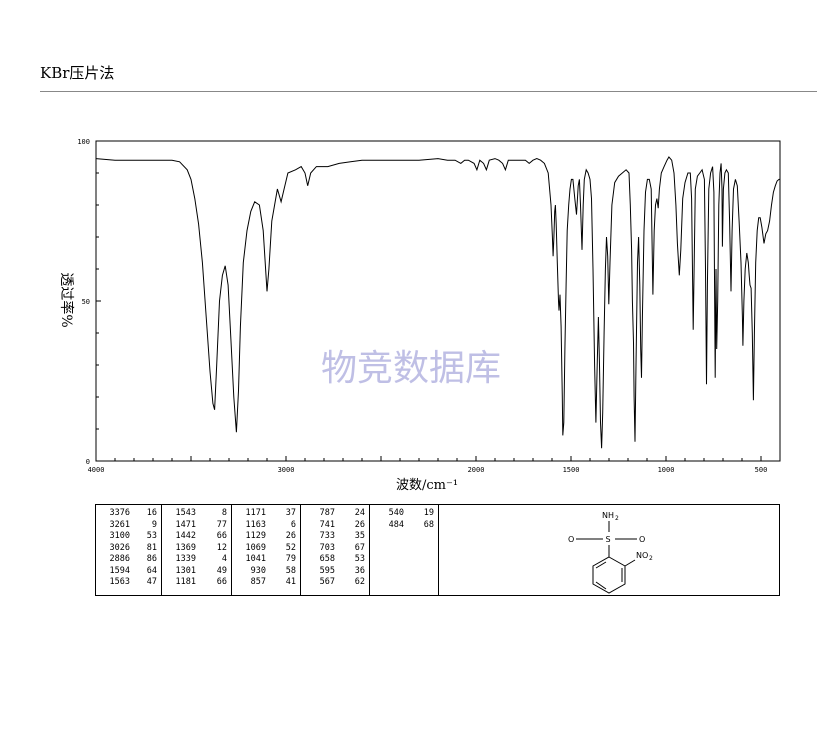  I want to click on nh2-label: NH, so click(608, 515).